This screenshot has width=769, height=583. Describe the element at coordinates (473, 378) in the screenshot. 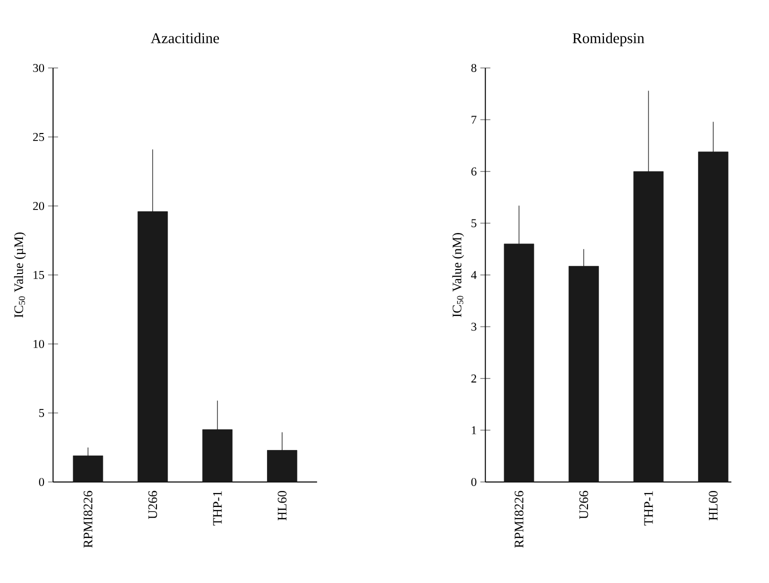

I see `y-tick-label: 2` at that location.